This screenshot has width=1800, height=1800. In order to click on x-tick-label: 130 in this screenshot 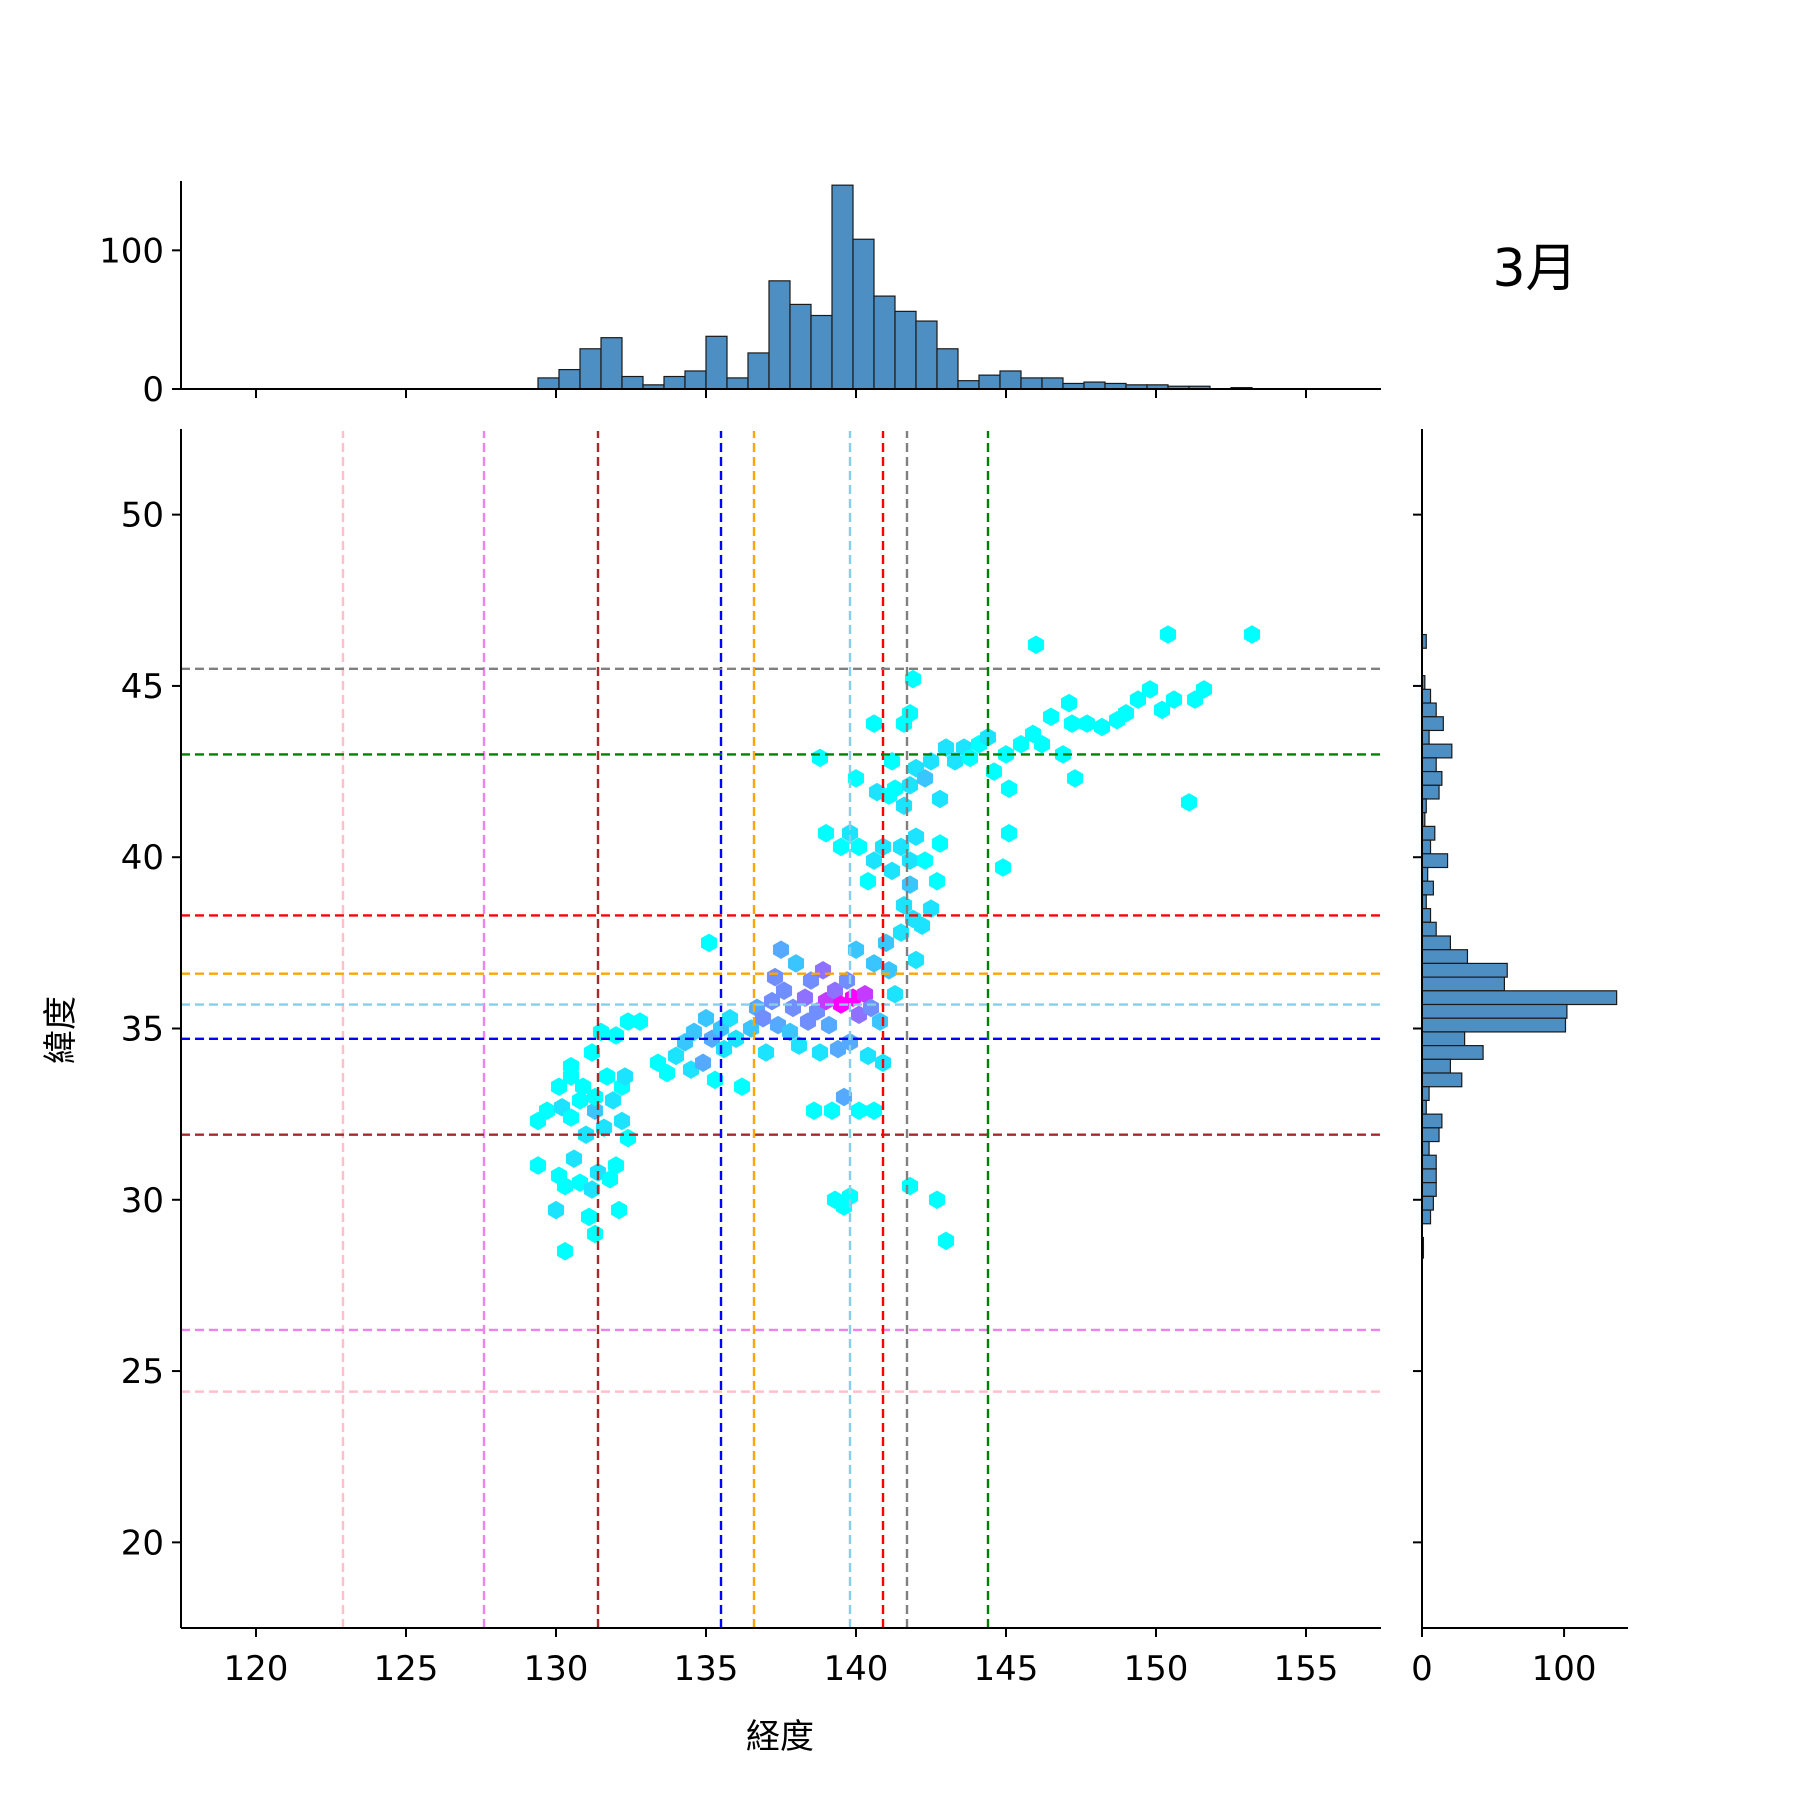, I will do `click(556, 1669)`.